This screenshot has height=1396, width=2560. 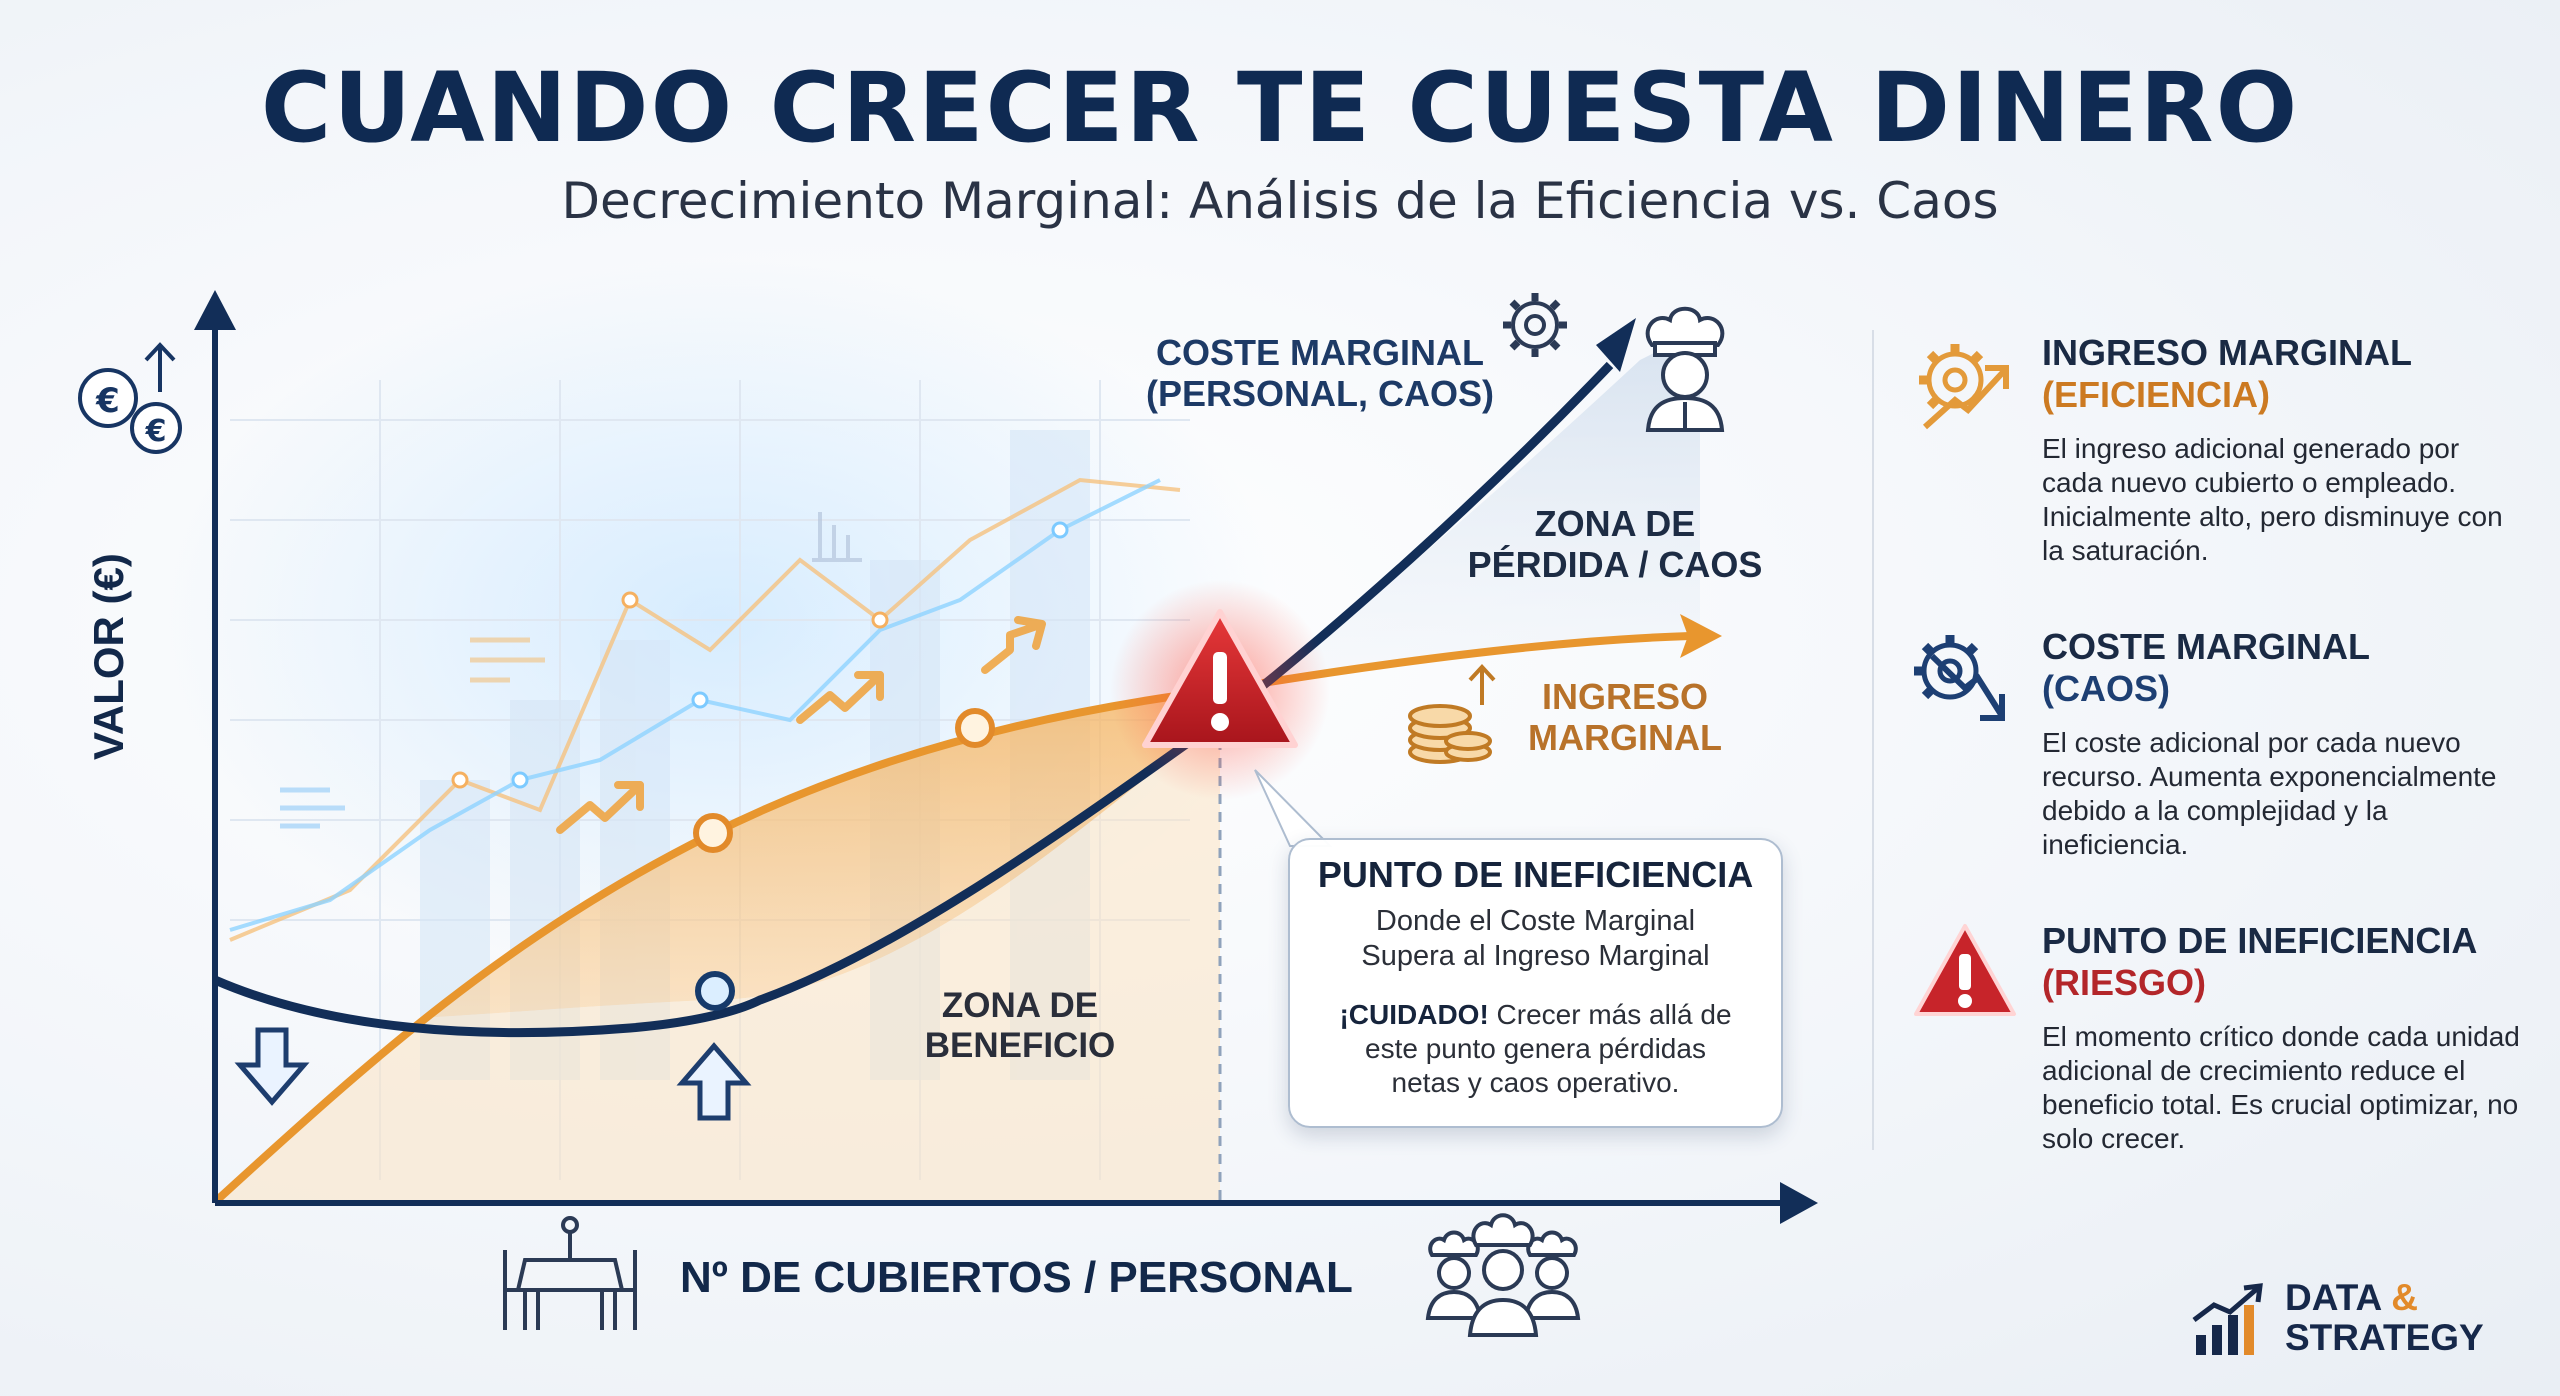 I want to click on callout-subtitle-line1: Donde el Coste Marginal, so click(x=1535, y=921).